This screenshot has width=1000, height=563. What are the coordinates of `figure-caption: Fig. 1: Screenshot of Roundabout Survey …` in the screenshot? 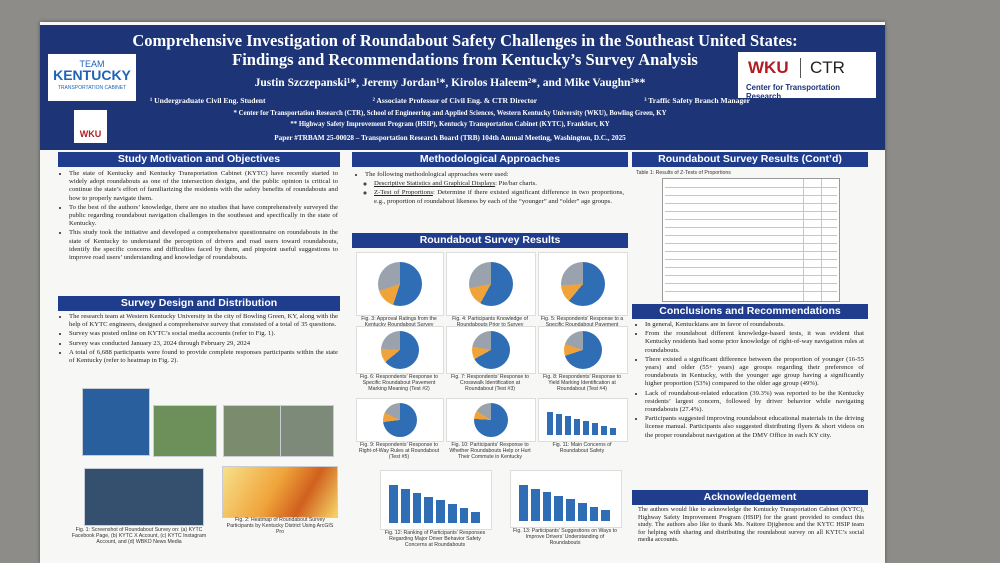 It's located at (139, 536).